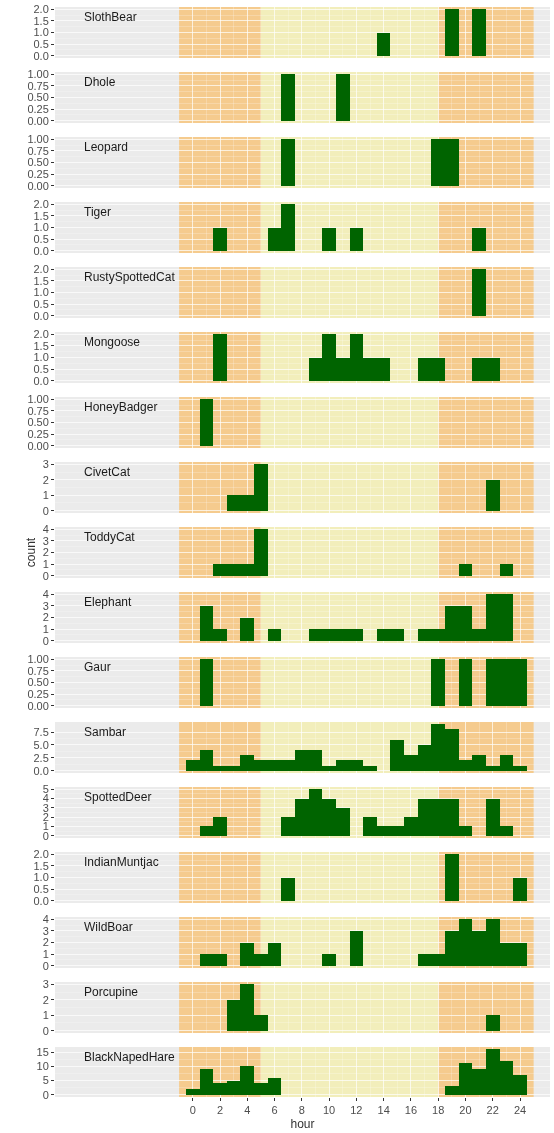 This screenshot has height=1133, width=554. What do you see at coordinates (301, 1110) in the screenshot?
I see `x-tick-label: 8` at bounding box center [301, 1110].